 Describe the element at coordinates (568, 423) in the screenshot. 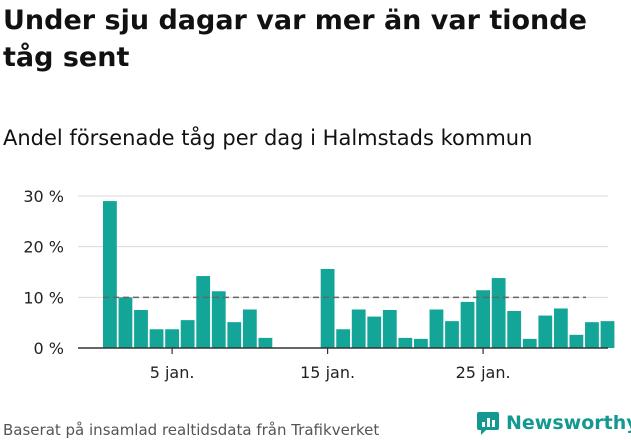

I see `brand-name: Newsworthy` at that location.